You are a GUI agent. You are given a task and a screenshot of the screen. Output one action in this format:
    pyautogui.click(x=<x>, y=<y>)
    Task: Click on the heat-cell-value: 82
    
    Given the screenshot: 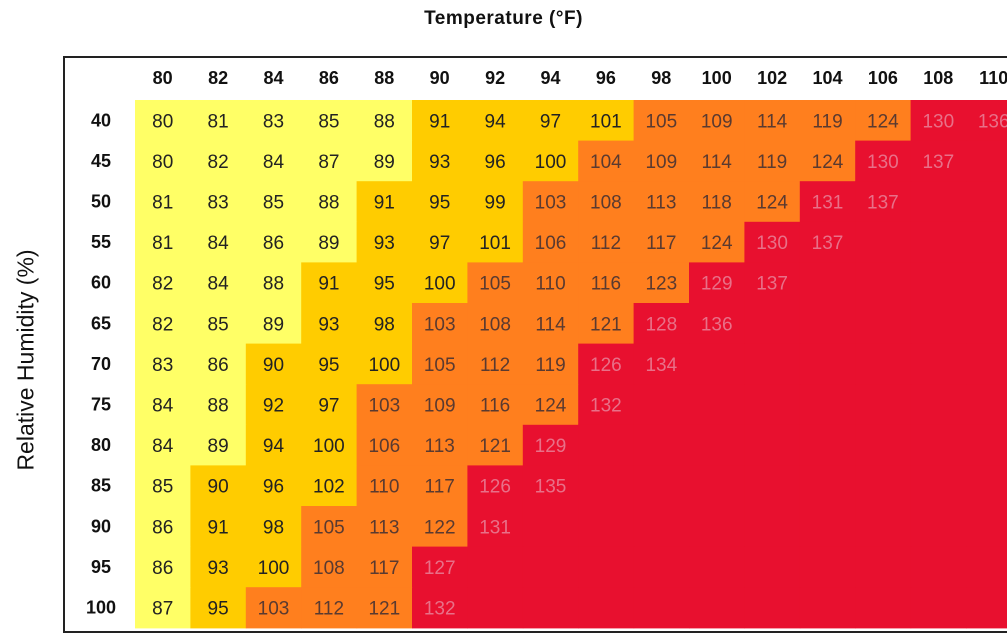 What is the action you would take?
    pyautogui.click(x=162, y=324)
    